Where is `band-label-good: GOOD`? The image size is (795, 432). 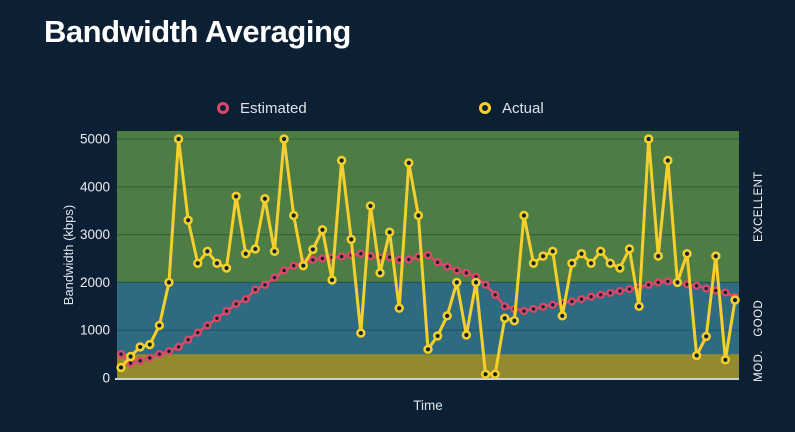 band-label-good: GOOD is located at coordinates (759, 318).